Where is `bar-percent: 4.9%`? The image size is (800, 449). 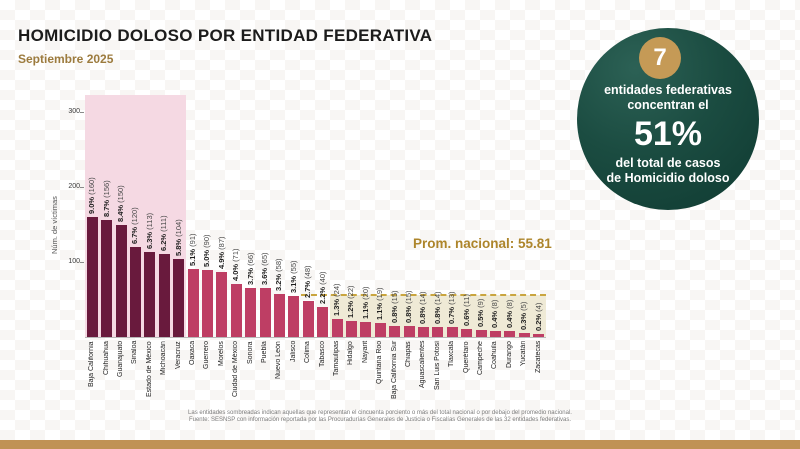
bar-percent: 4.9% is located at coordinates (221, 259).